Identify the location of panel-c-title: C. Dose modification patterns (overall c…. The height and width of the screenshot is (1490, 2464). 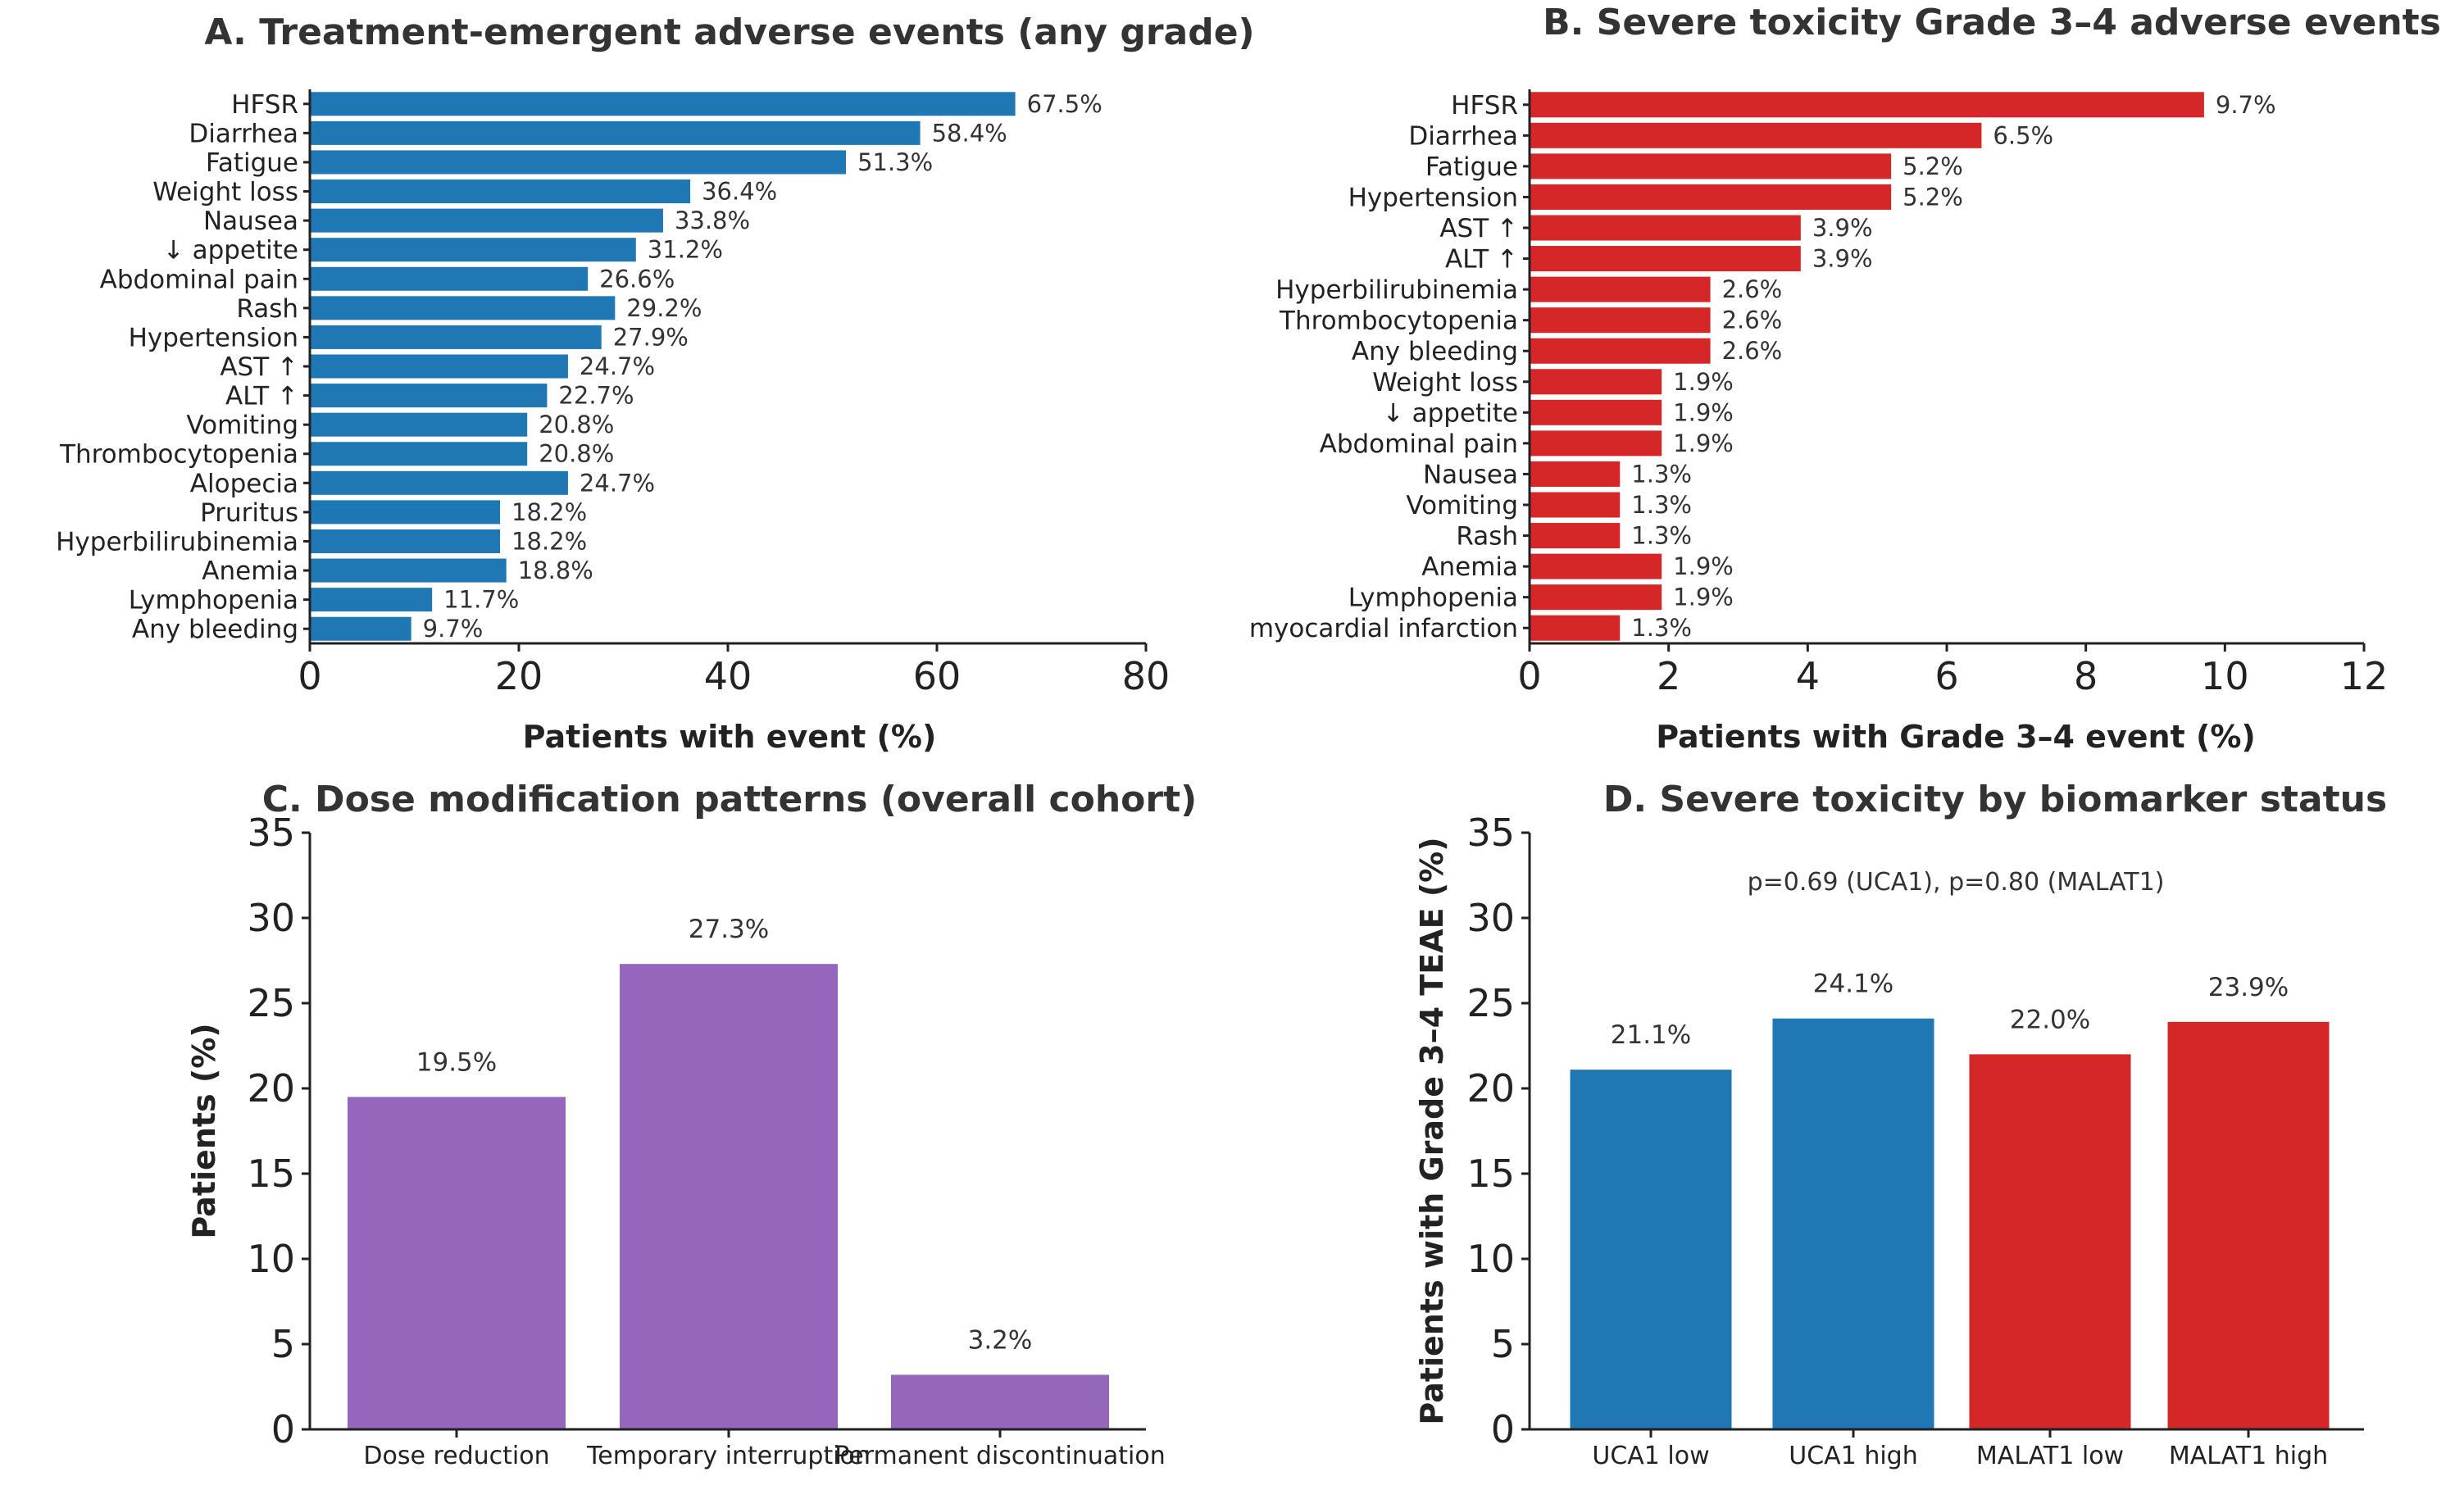
(730, 799).